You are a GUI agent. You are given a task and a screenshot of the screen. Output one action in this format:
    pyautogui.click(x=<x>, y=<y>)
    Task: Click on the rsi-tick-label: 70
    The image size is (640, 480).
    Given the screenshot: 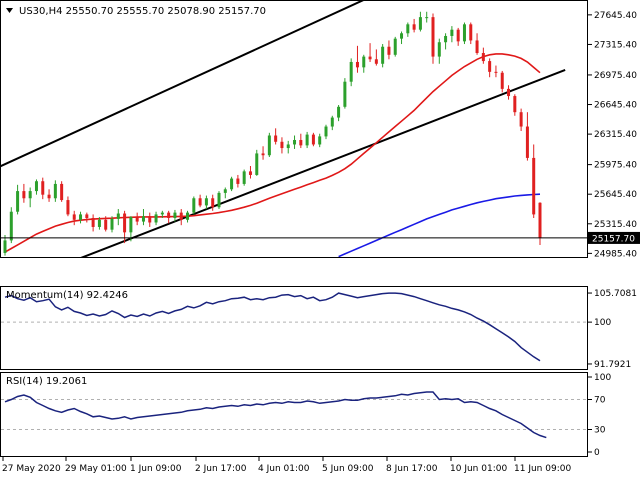 What is the action you would take?
    pyautogui.click(x=600, y=401)
    